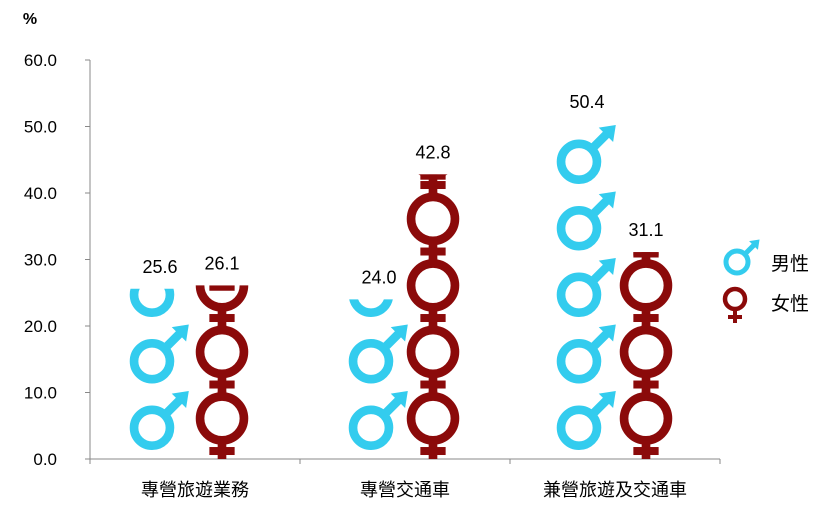 The image size is (827, 505). What do you see at coordinates (790, 304) in the screenshot?
I see `legend-label-female: 女性` at bounding box center [790, 304].